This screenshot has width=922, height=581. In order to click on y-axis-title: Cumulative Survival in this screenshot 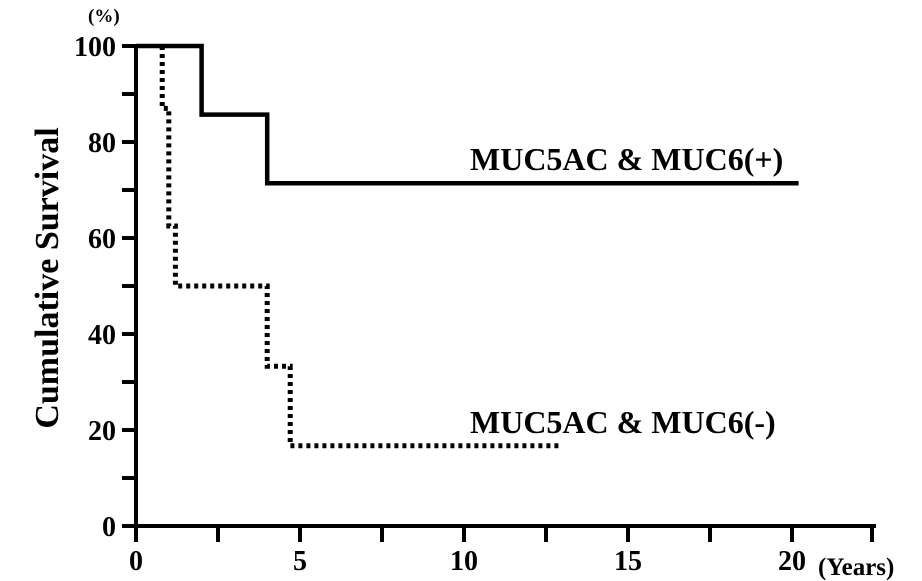, I will do `click(47, 277)`.